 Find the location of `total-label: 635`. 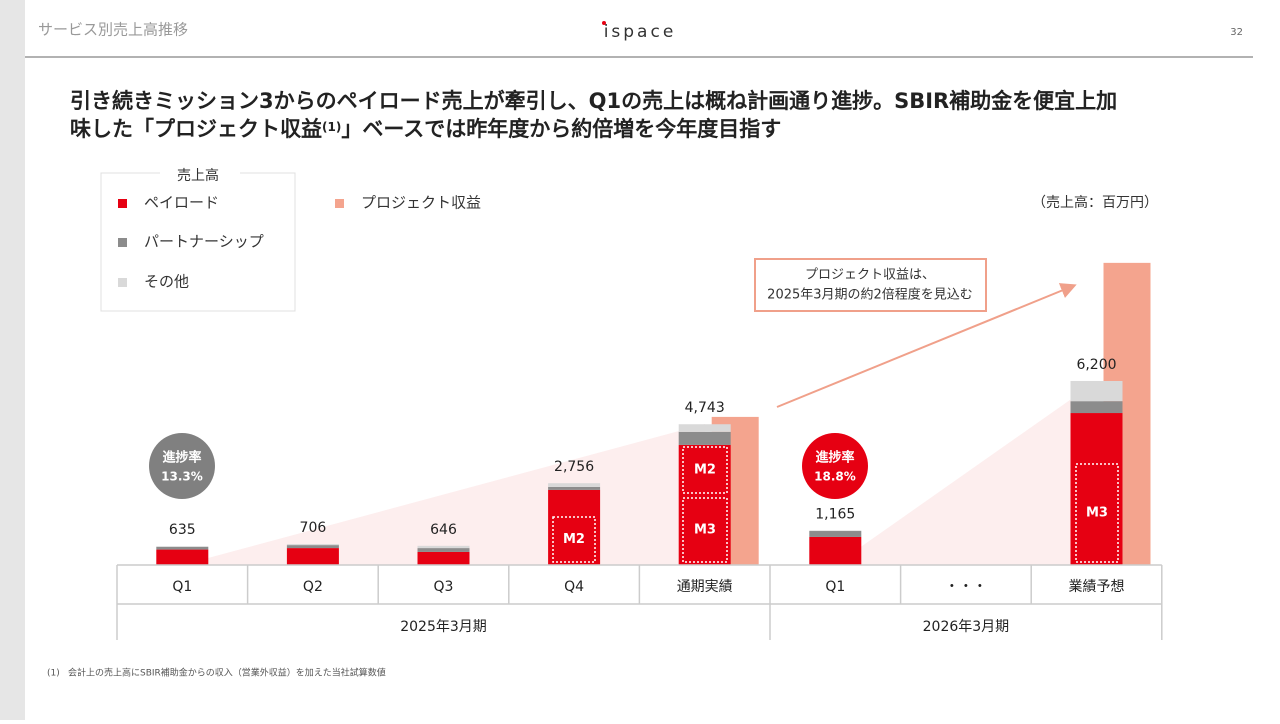

total-label: 635 is located at coordinates (182, 530).